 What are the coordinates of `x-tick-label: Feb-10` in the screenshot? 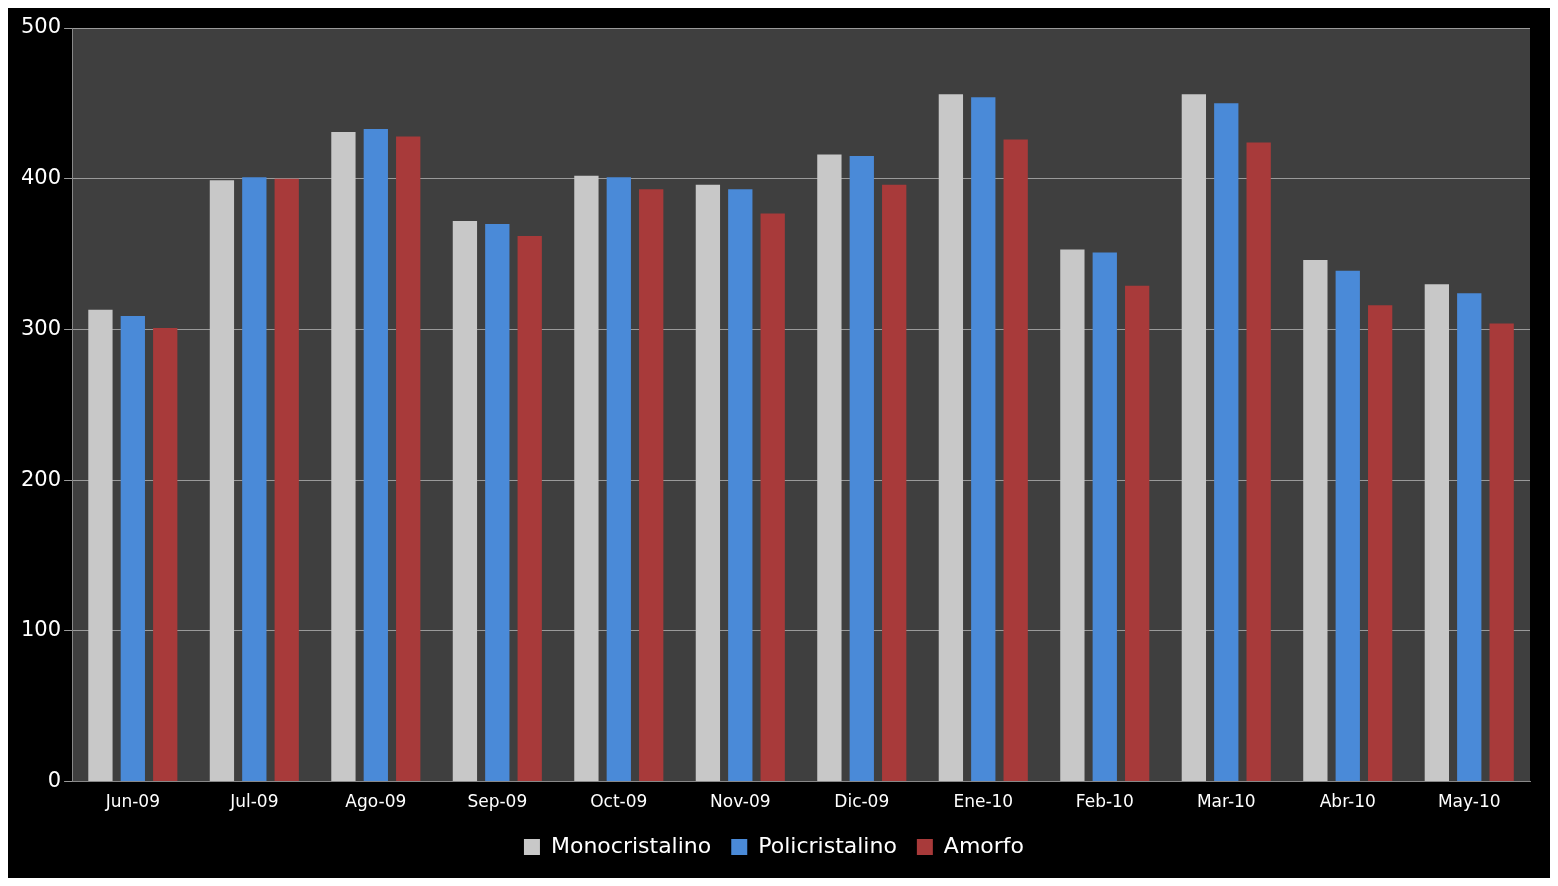 It's located at (1104, 801).